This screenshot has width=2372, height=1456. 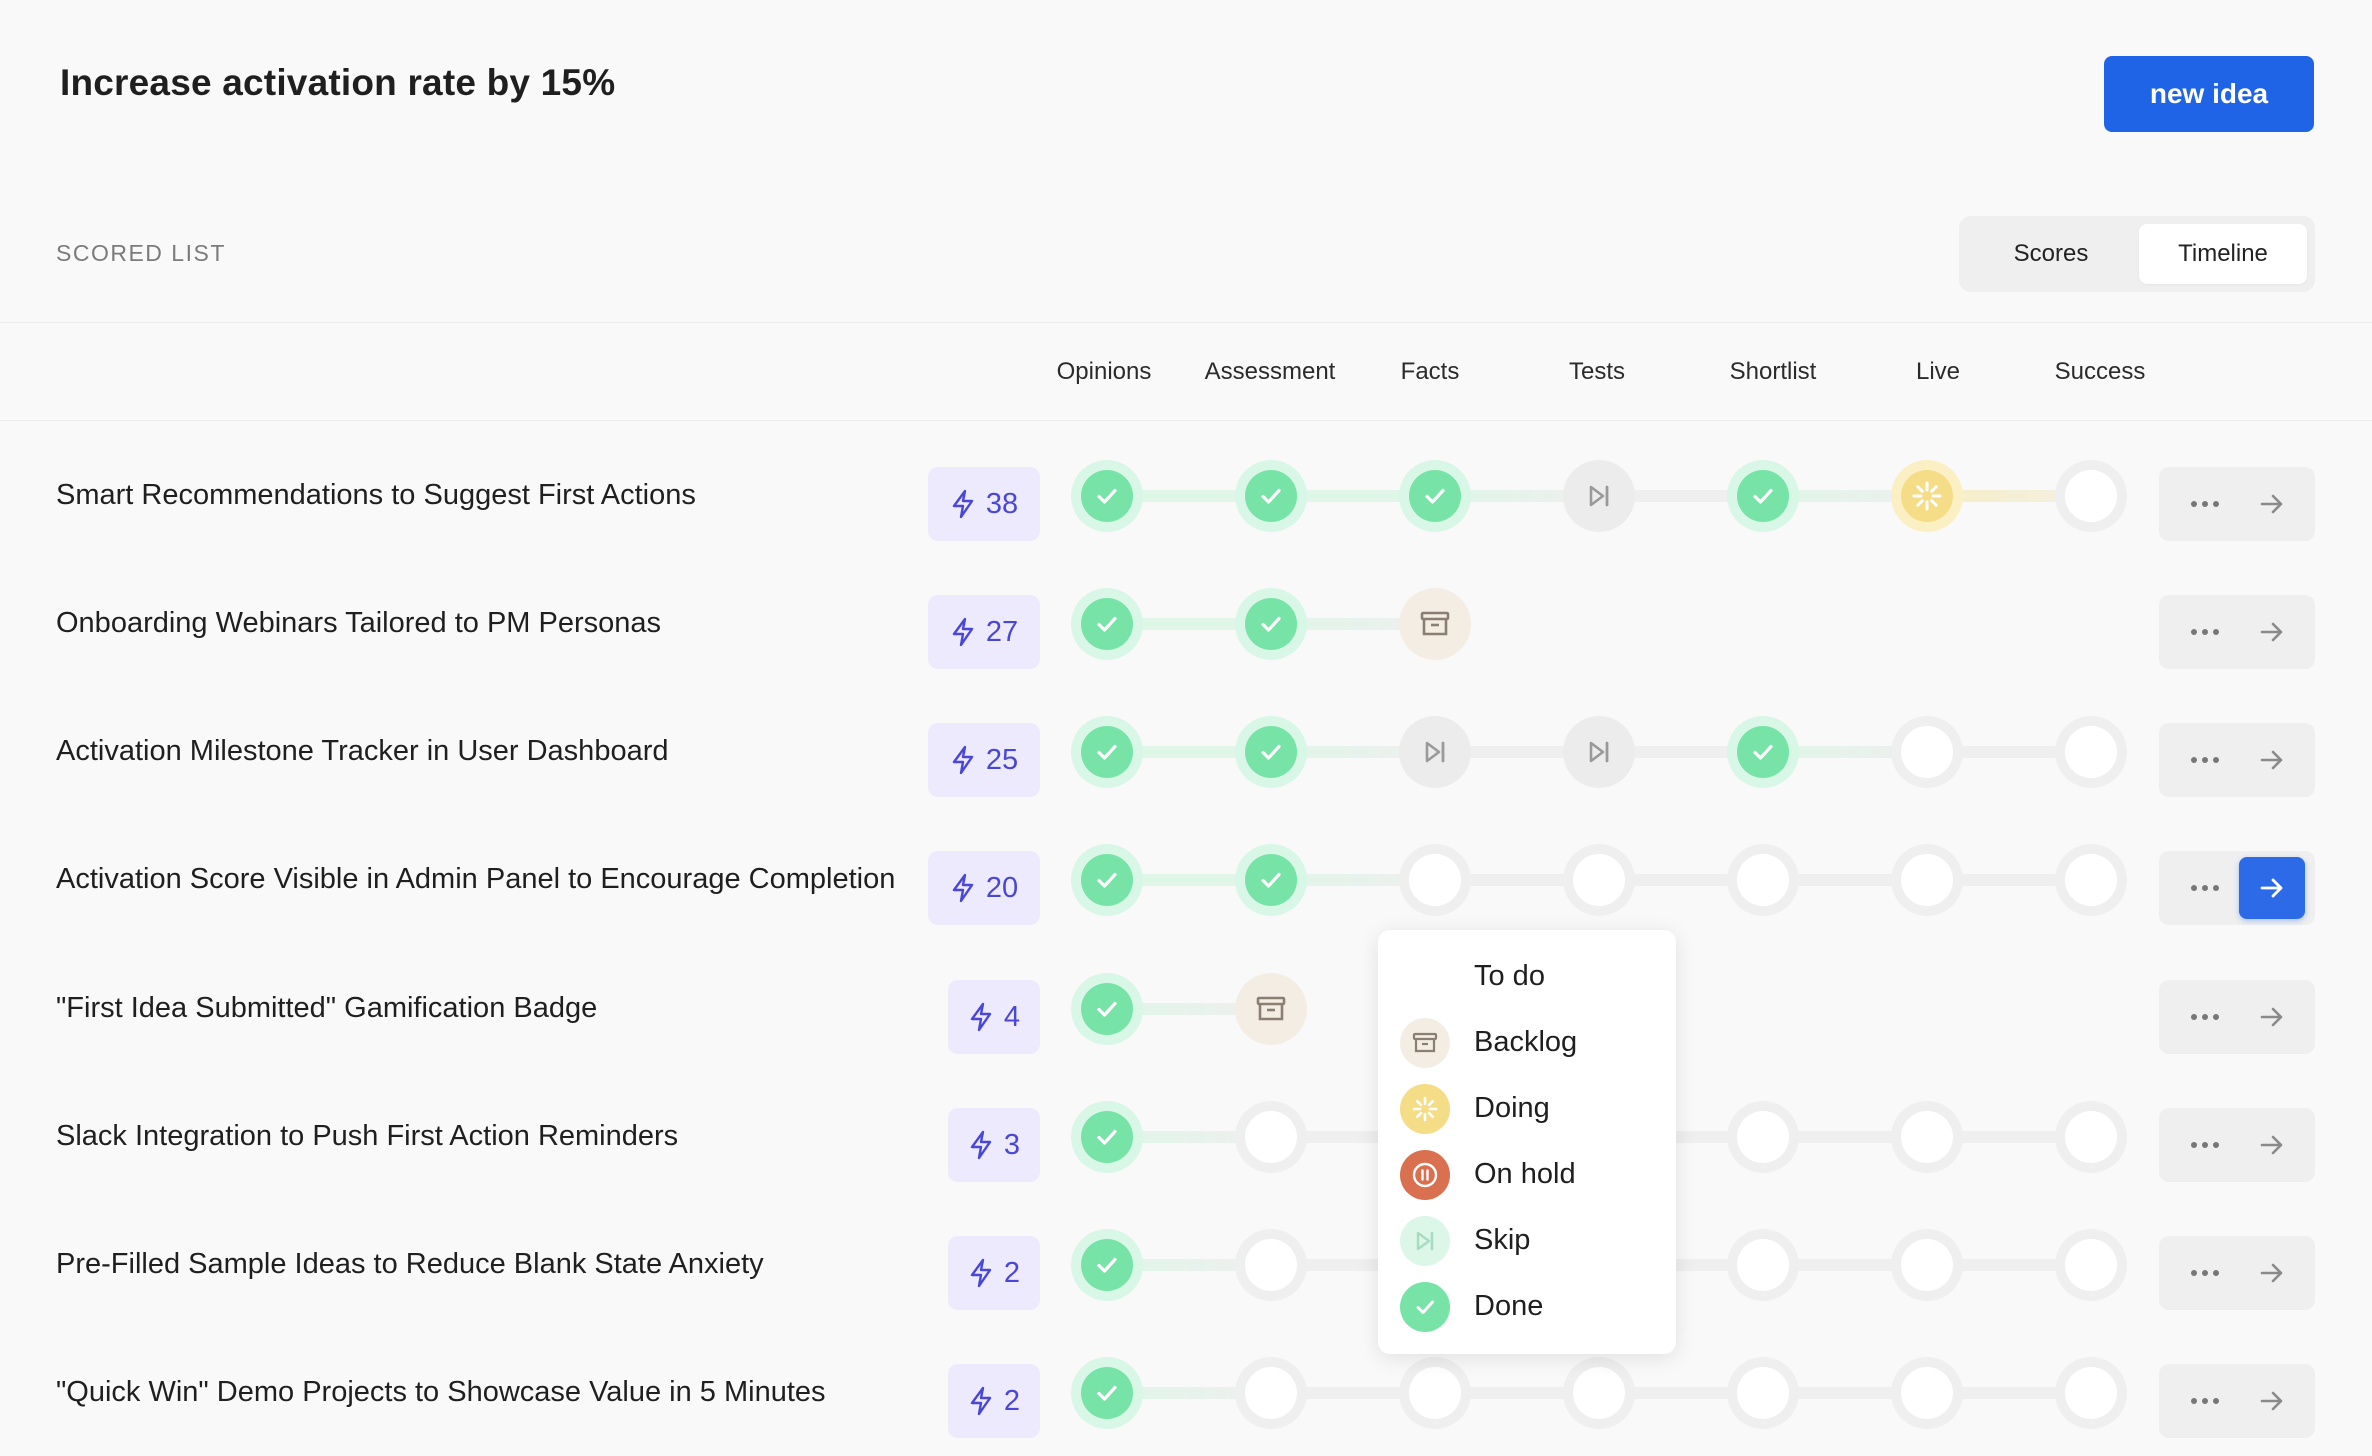 What do you see at coordinates (2051, 253) in the screenshot?
I see `tab-scores: Scores` at bounding box center [2051, 253].